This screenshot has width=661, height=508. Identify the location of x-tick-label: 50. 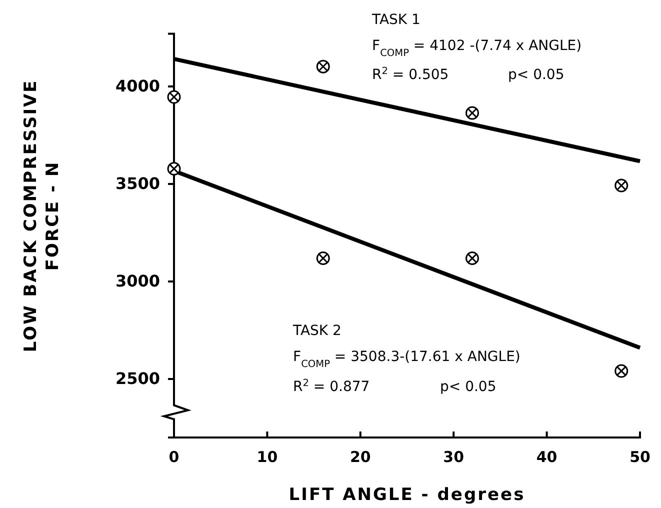
(640, 457).